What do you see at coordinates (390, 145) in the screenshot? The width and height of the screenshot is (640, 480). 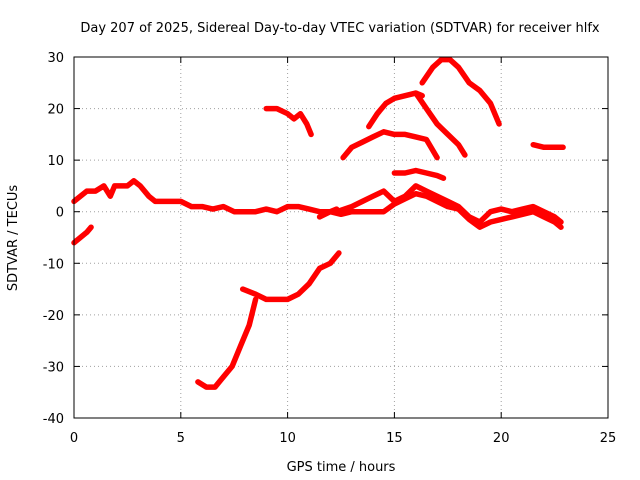 I see `series-line-s8` at bounding box center [390, 145].